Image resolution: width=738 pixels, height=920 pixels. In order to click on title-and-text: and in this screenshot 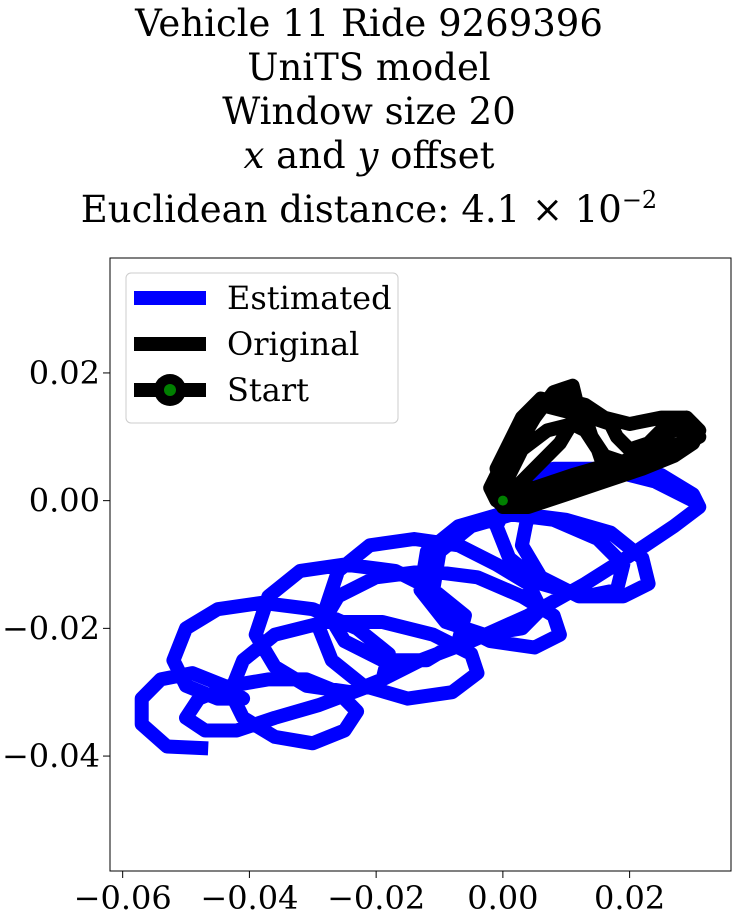, I will do `click(311, 155)`.